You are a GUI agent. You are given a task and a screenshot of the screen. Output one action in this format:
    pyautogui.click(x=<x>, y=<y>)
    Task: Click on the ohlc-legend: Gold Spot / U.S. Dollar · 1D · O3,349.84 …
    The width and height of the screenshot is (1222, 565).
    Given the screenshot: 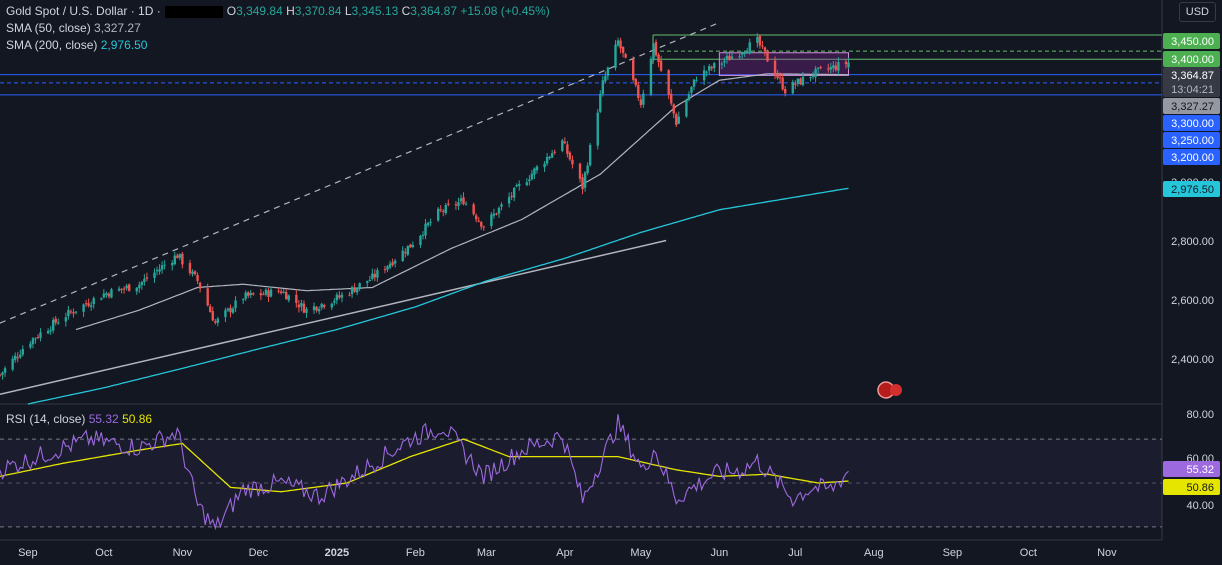 What is the action you would take?
    pyautogui.click(x=278, y=11)
    